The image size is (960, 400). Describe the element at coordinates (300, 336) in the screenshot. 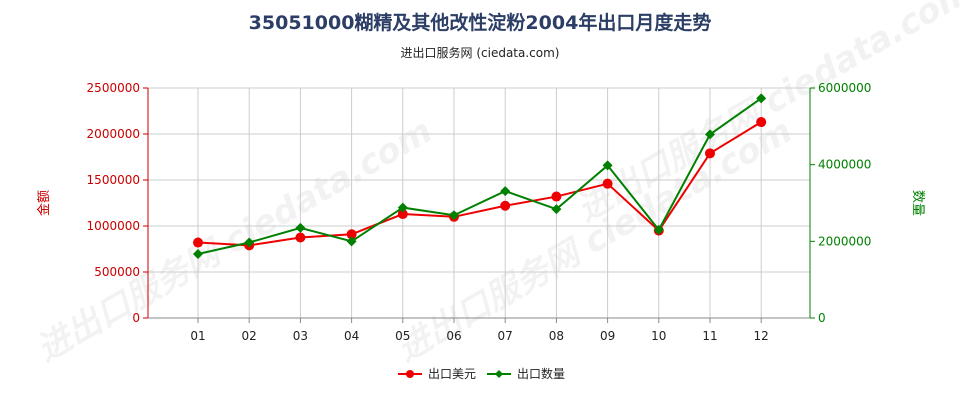

I see `x-axis-tick-label: 03` at that location.